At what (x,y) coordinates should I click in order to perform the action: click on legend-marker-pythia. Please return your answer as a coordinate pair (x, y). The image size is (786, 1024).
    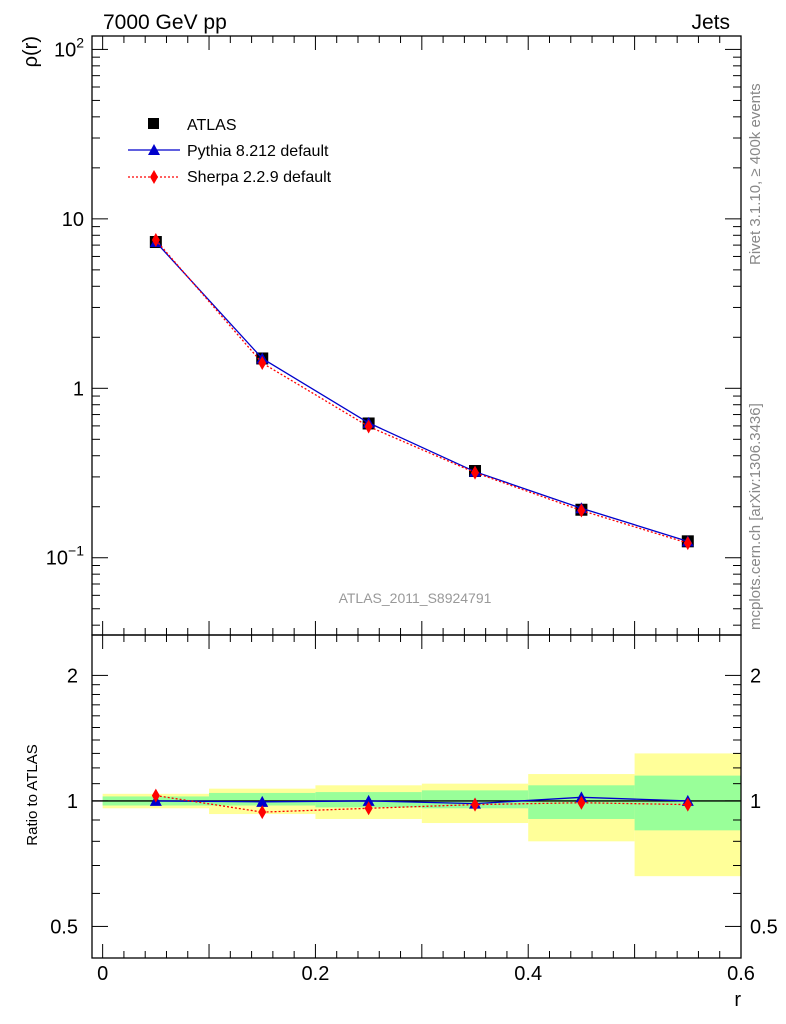
    Looking at the image, I should click on (154, 149).